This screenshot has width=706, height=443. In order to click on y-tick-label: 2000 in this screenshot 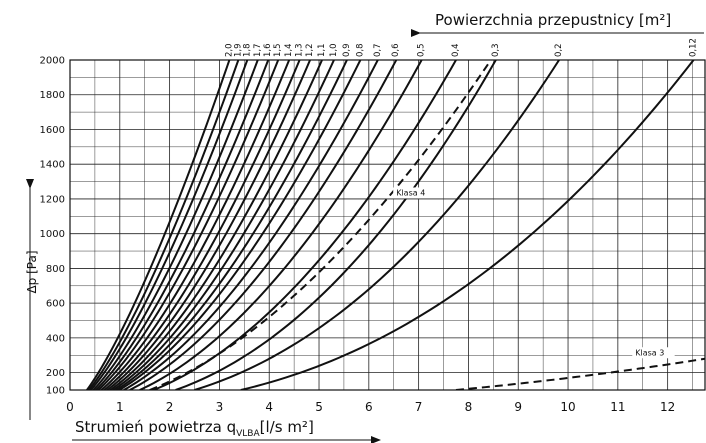, I will do `click(52, 61)`.